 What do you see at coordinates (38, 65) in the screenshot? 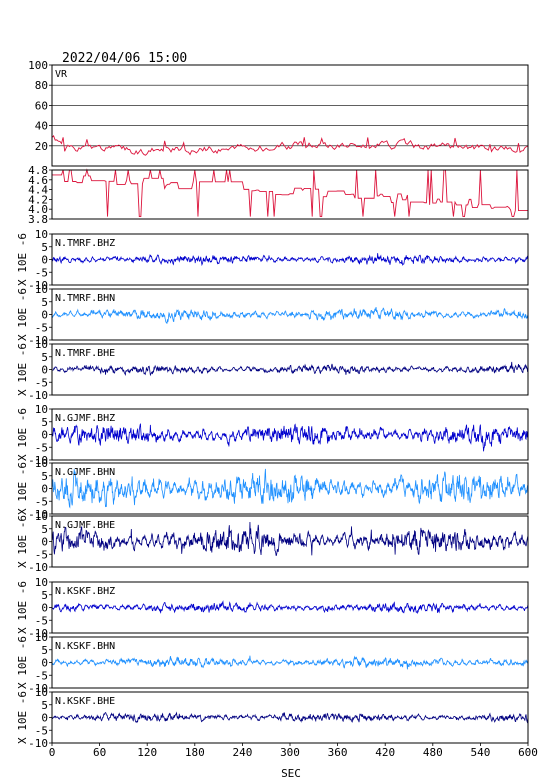
I see `y-tick-label: 100` at bounding box center [38, 65].